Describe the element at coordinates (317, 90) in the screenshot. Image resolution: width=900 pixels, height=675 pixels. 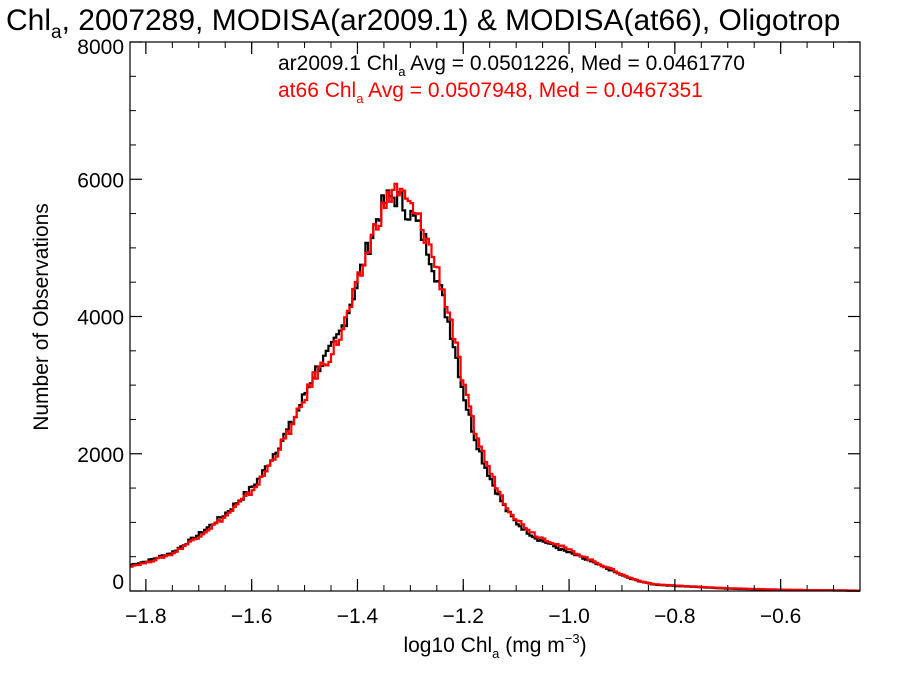
I see `text-segment: at66 Chl` at that location.